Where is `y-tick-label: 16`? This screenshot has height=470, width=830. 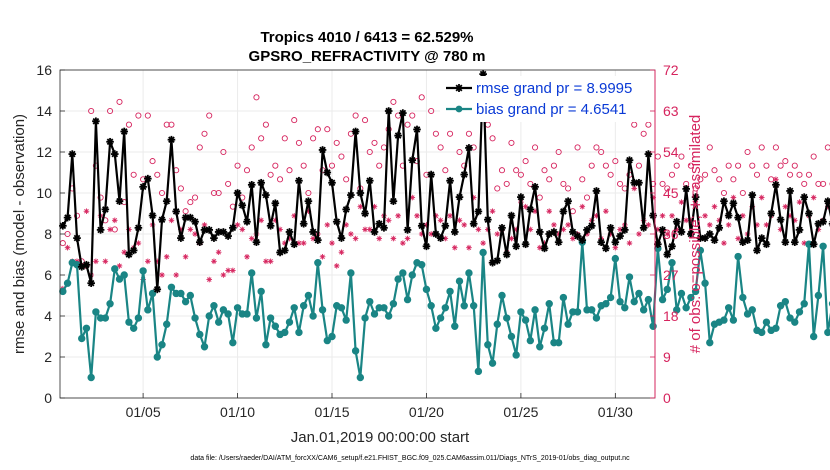 y-tick-label: 16 is located at coordinates (44, 70).